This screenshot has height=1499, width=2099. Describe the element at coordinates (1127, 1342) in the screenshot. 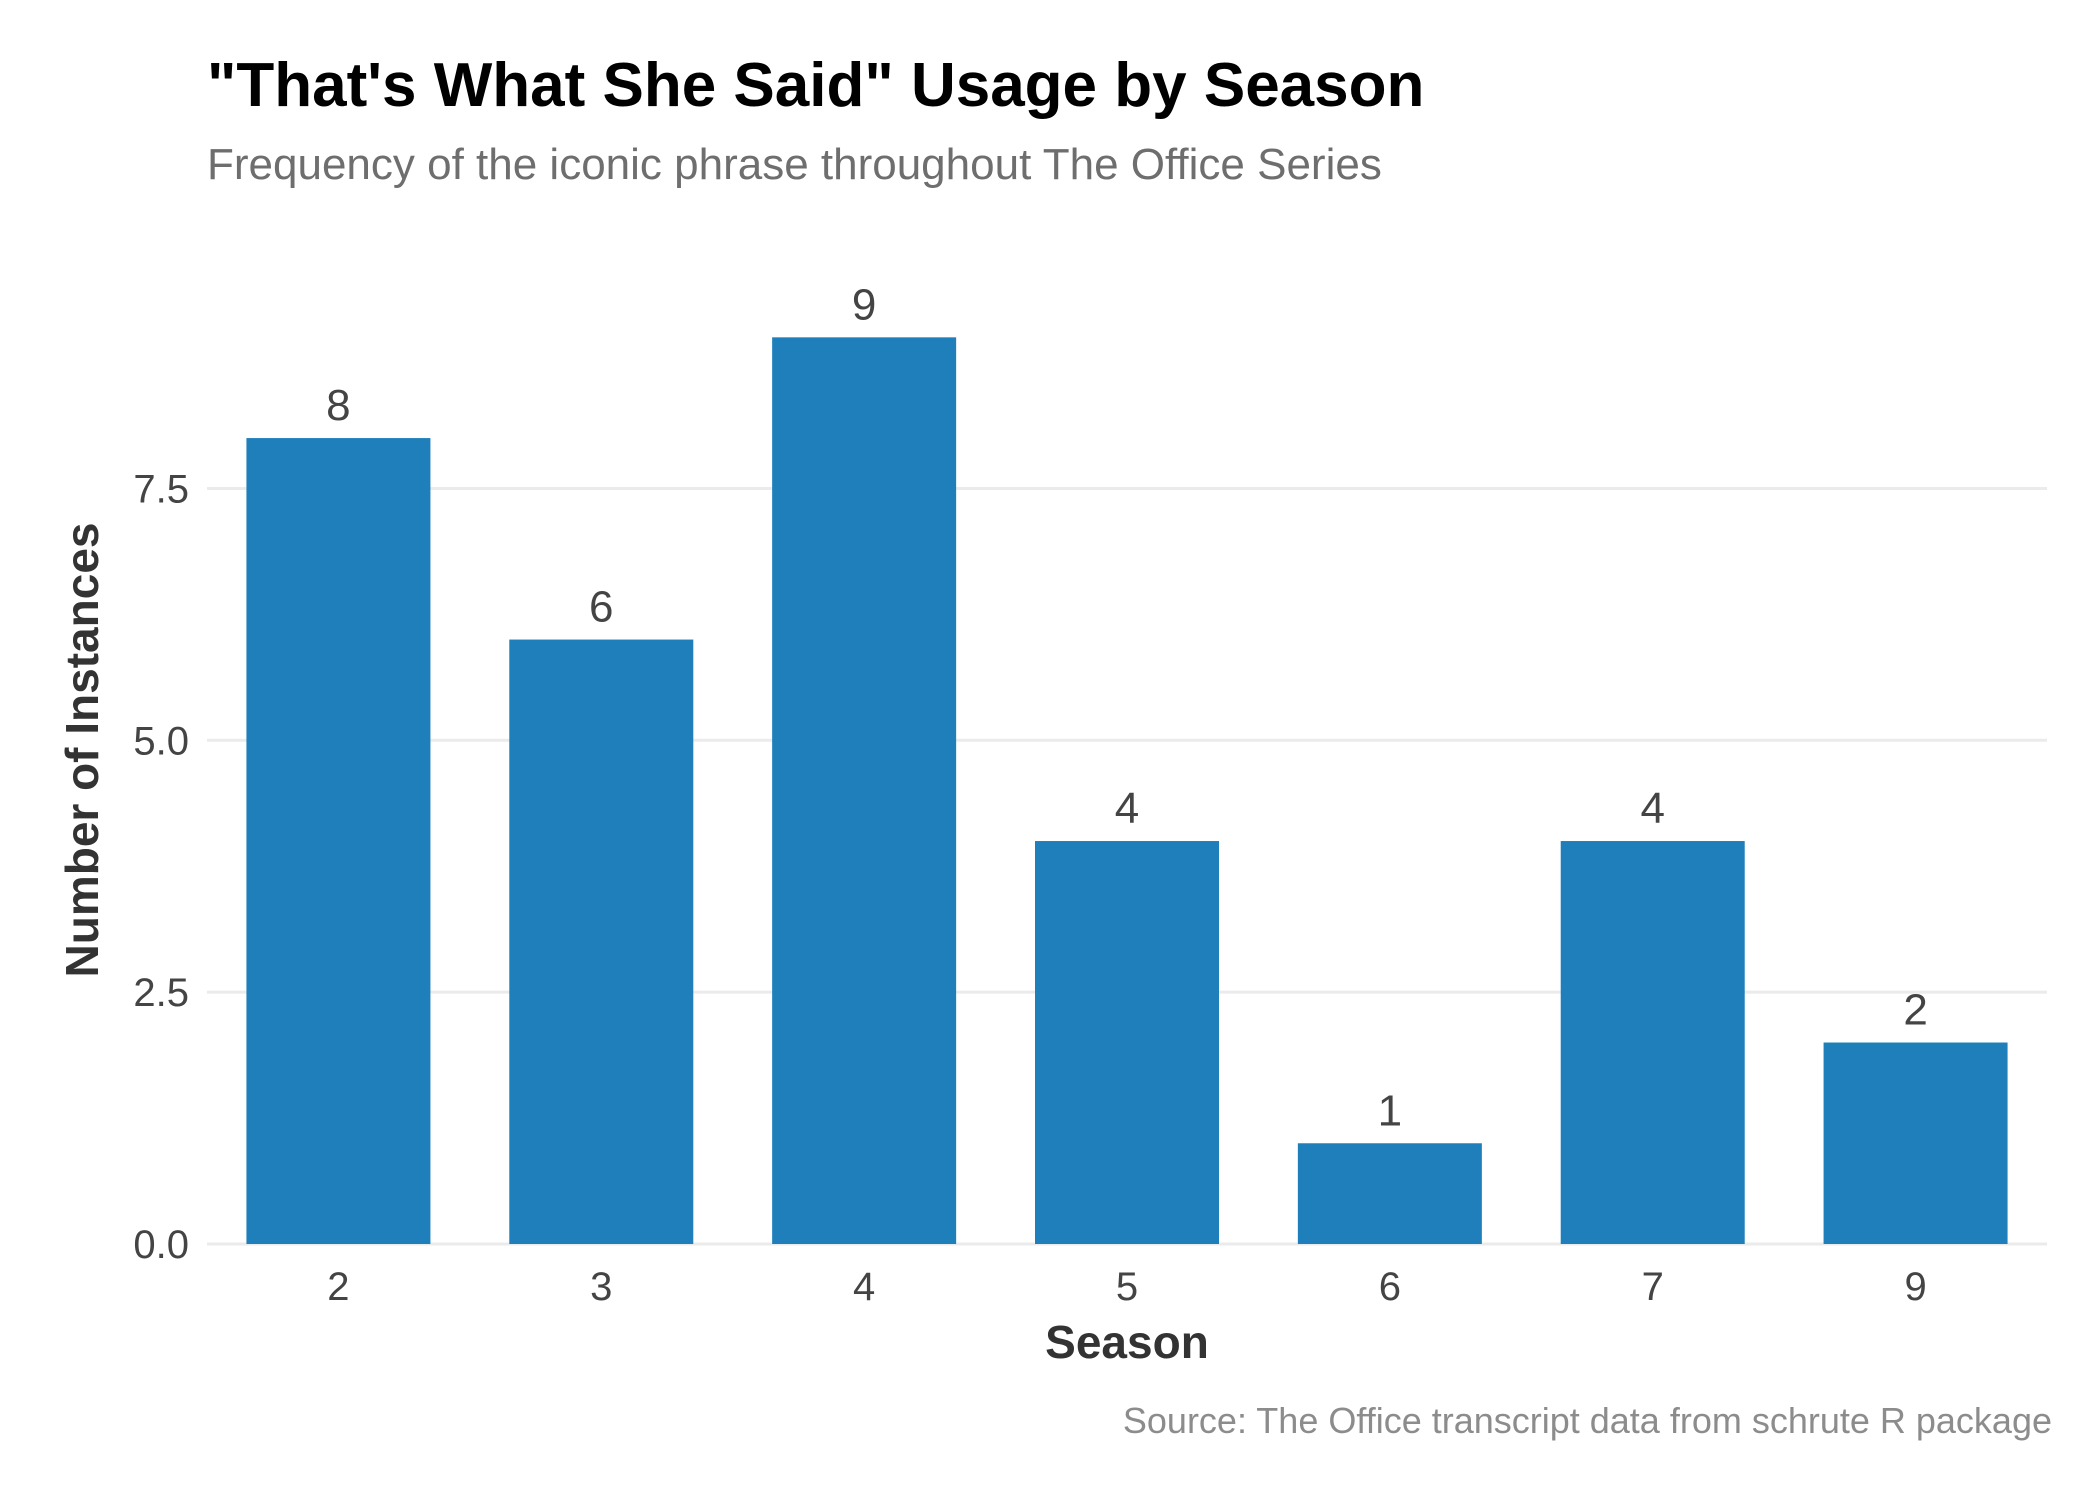

I see `x-axis-title: Season` at that location.